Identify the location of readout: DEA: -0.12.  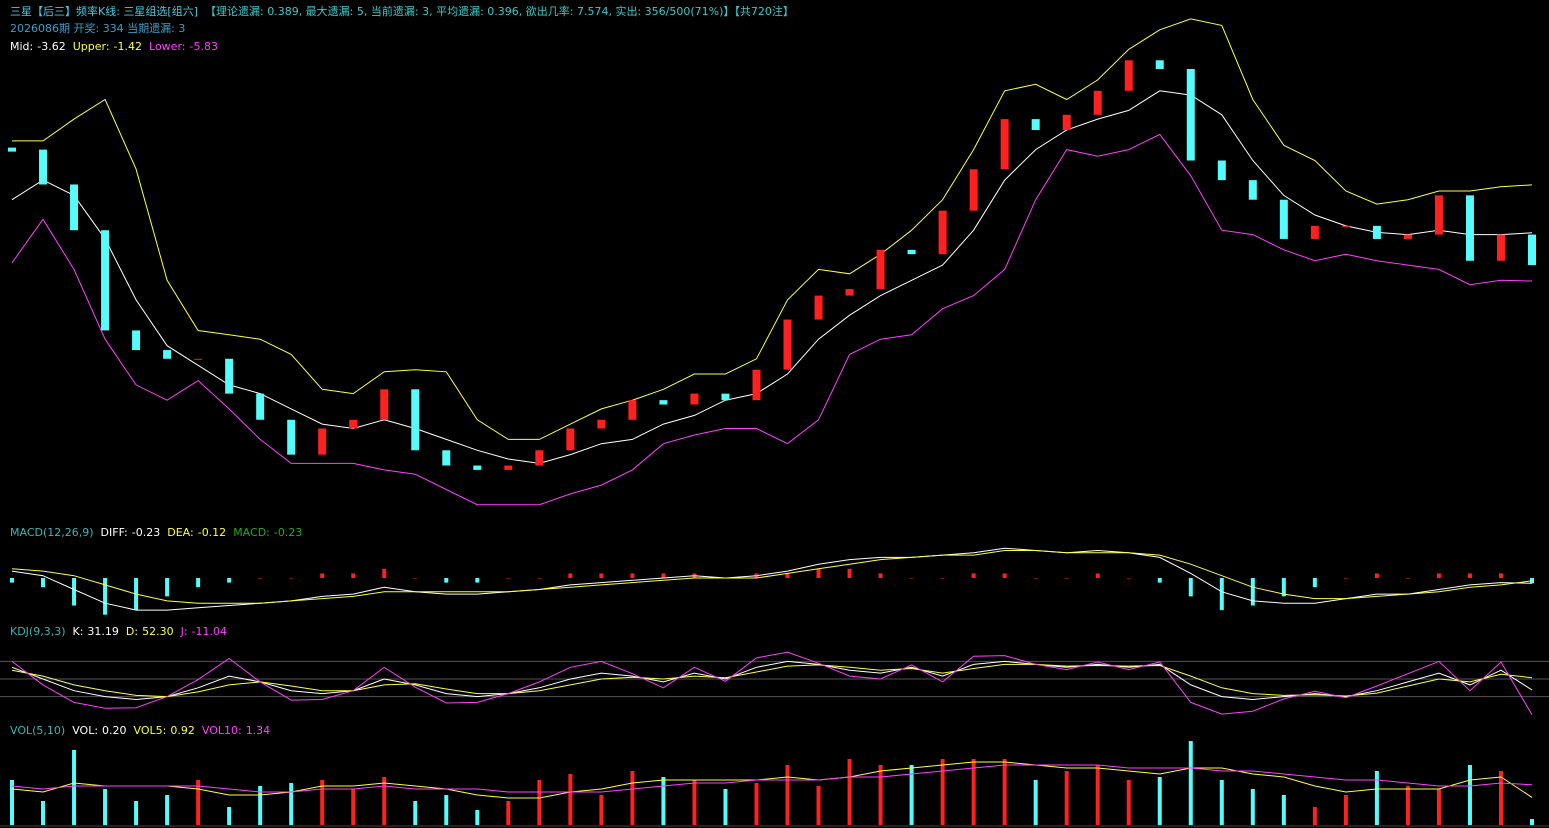
(196, 532).